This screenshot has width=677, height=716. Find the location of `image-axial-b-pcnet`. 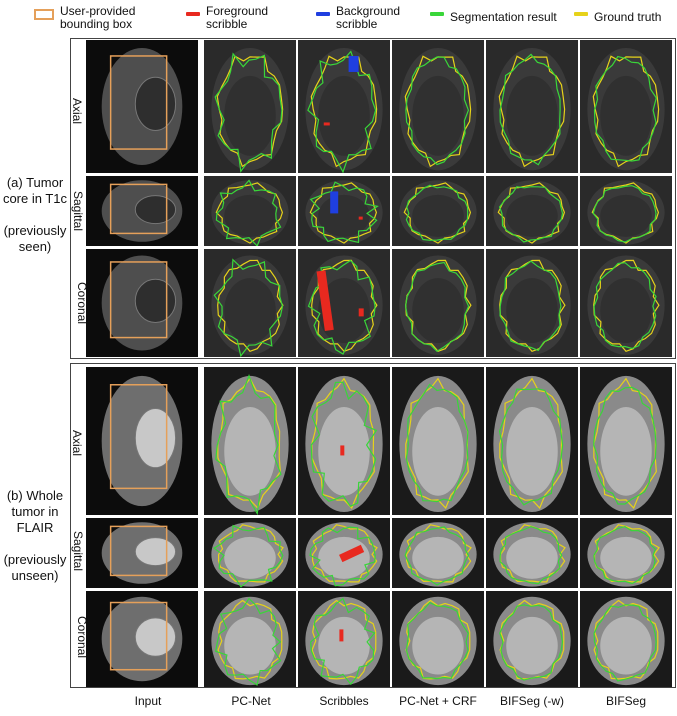

image-axial-b-pcnet is located at coordinates (250, 441).